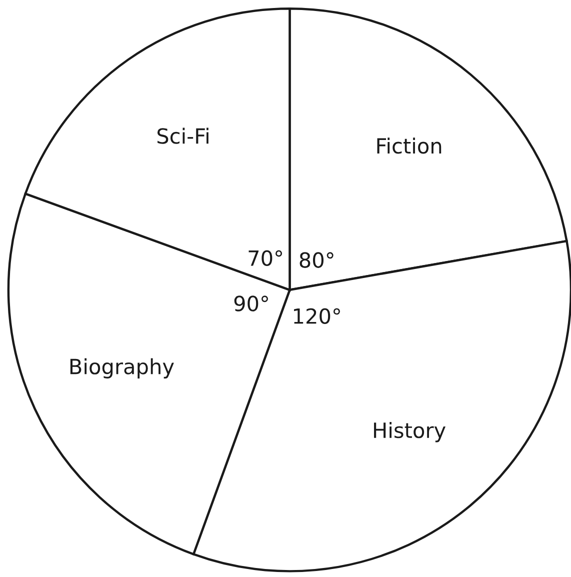  Describe the element at coordinates (122, 368) in the screenshot. I see `slice-label: Biography` at that location.